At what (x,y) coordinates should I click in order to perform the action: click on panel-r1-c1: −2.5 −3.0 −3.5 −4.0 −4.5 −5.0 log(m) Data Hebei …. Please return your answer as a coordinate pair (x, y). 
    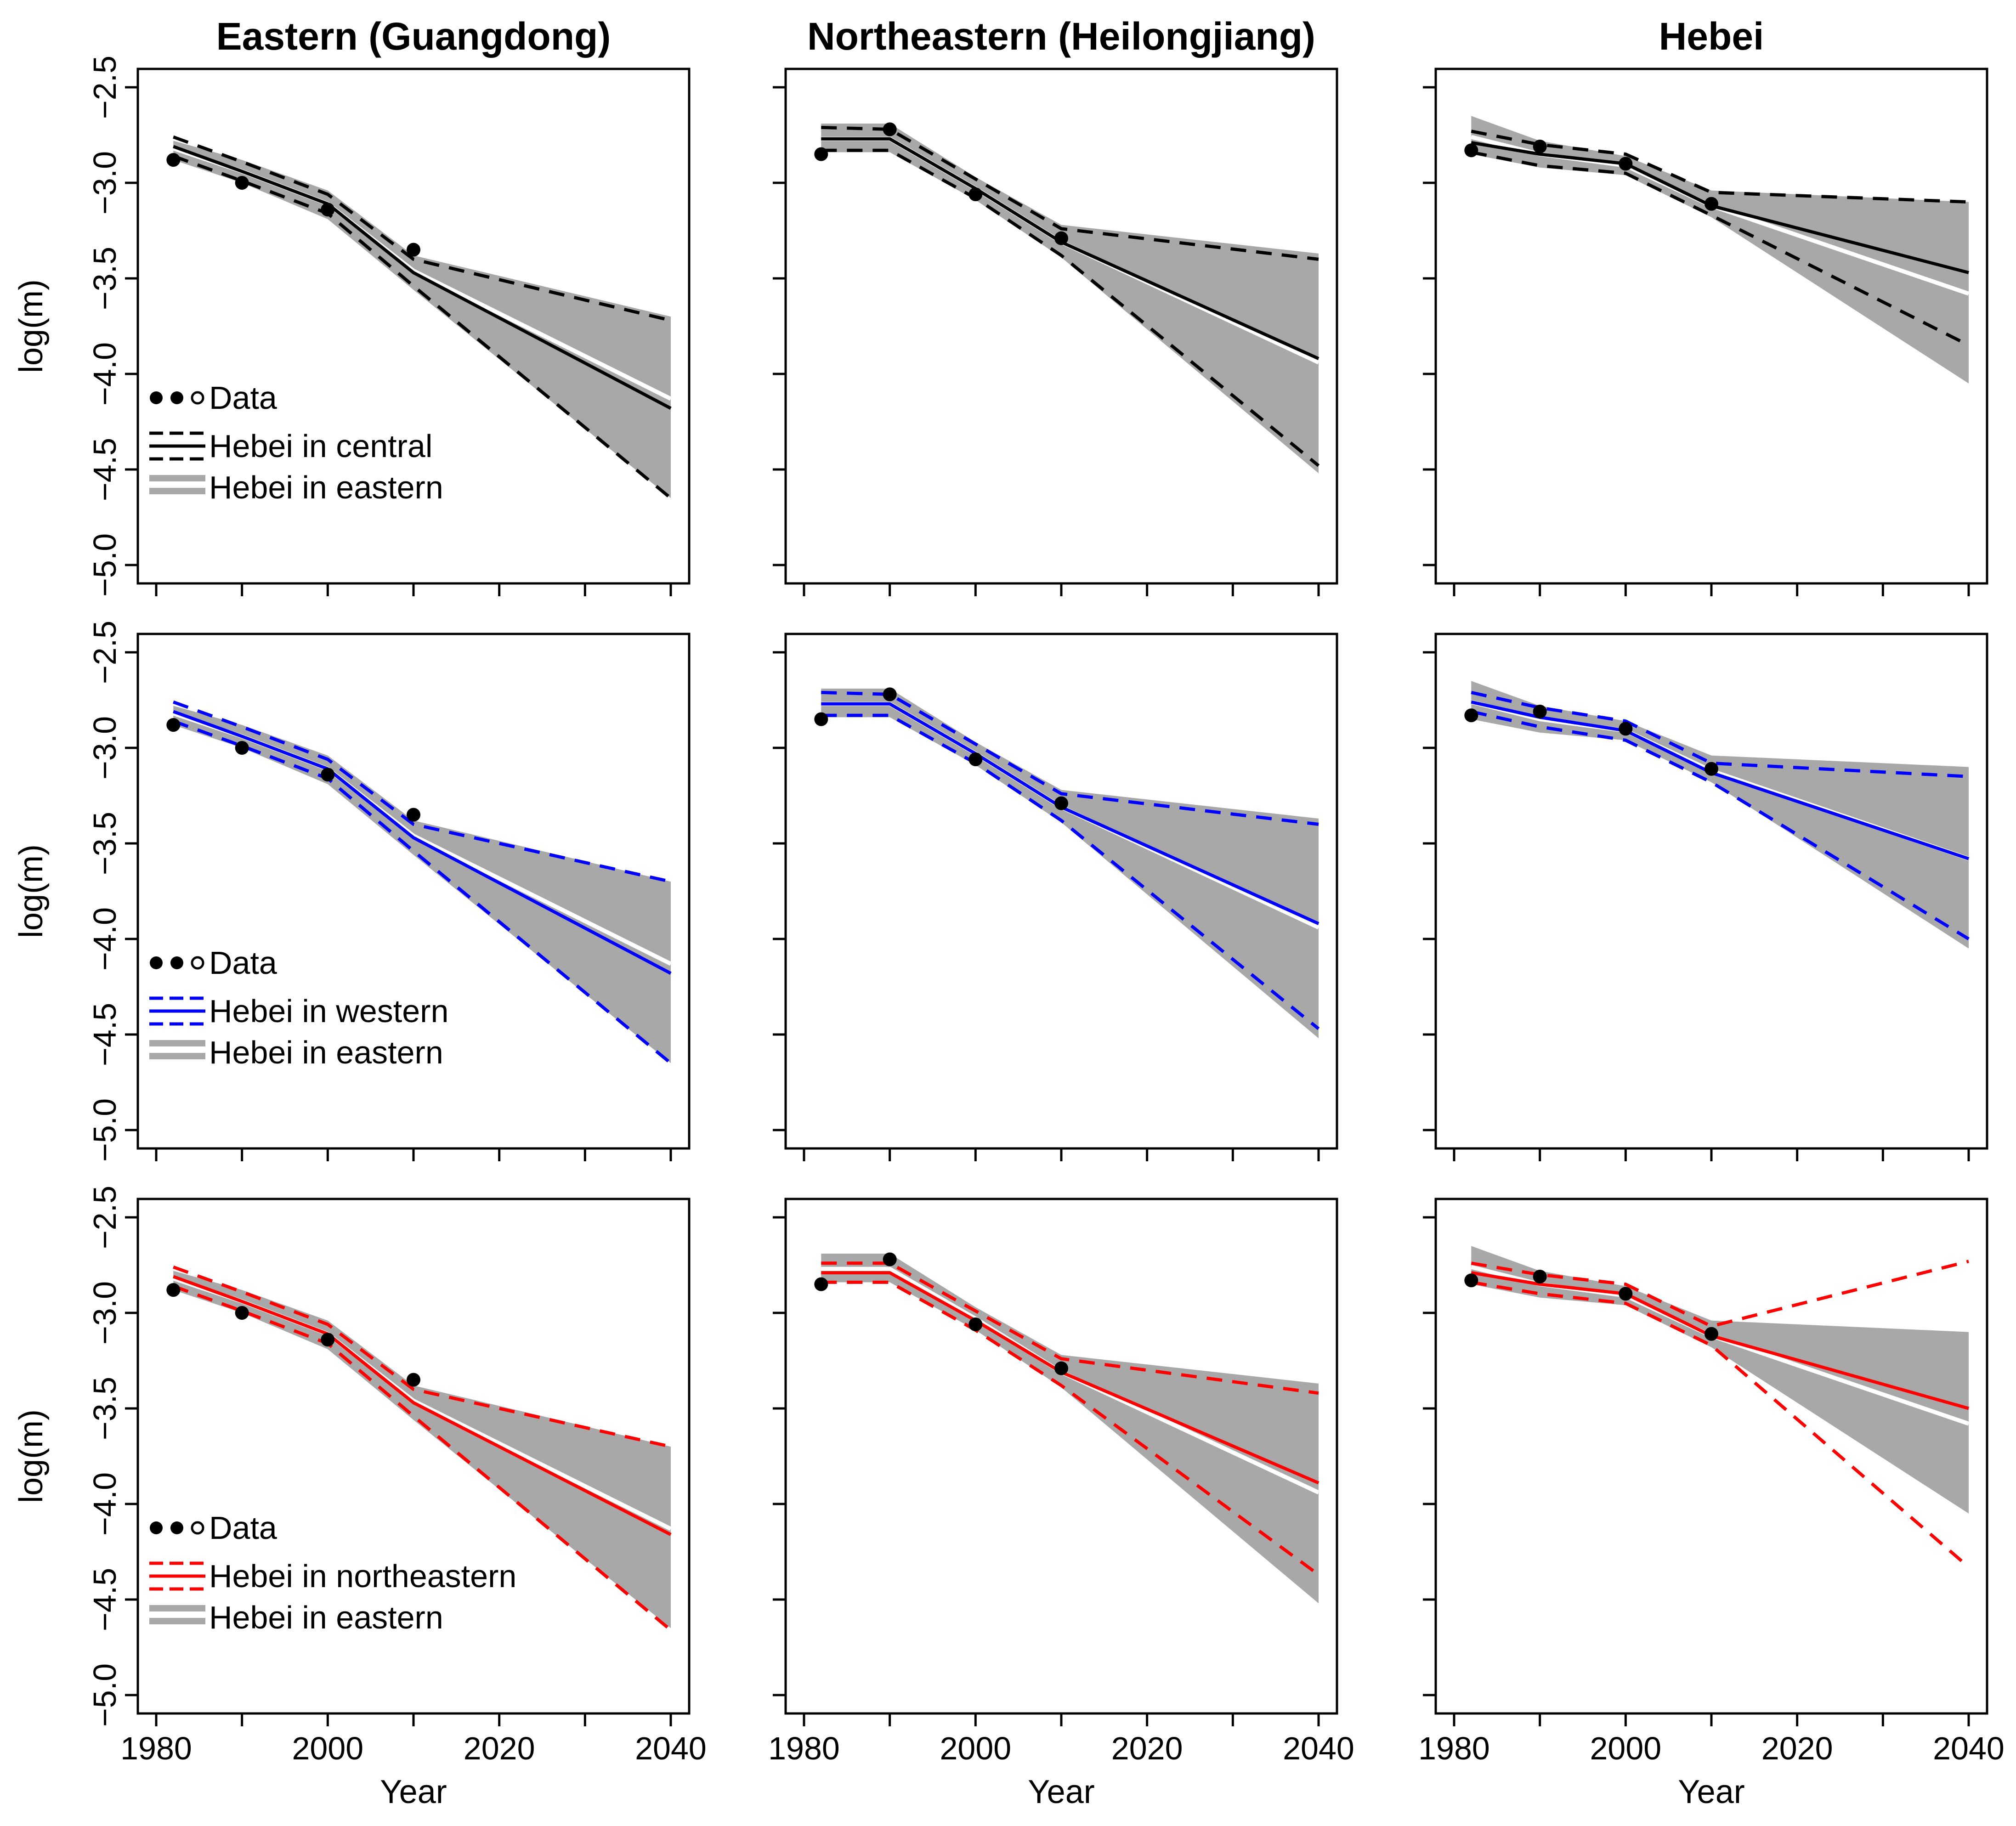
    Looking at the image, I should click on (352, 327).